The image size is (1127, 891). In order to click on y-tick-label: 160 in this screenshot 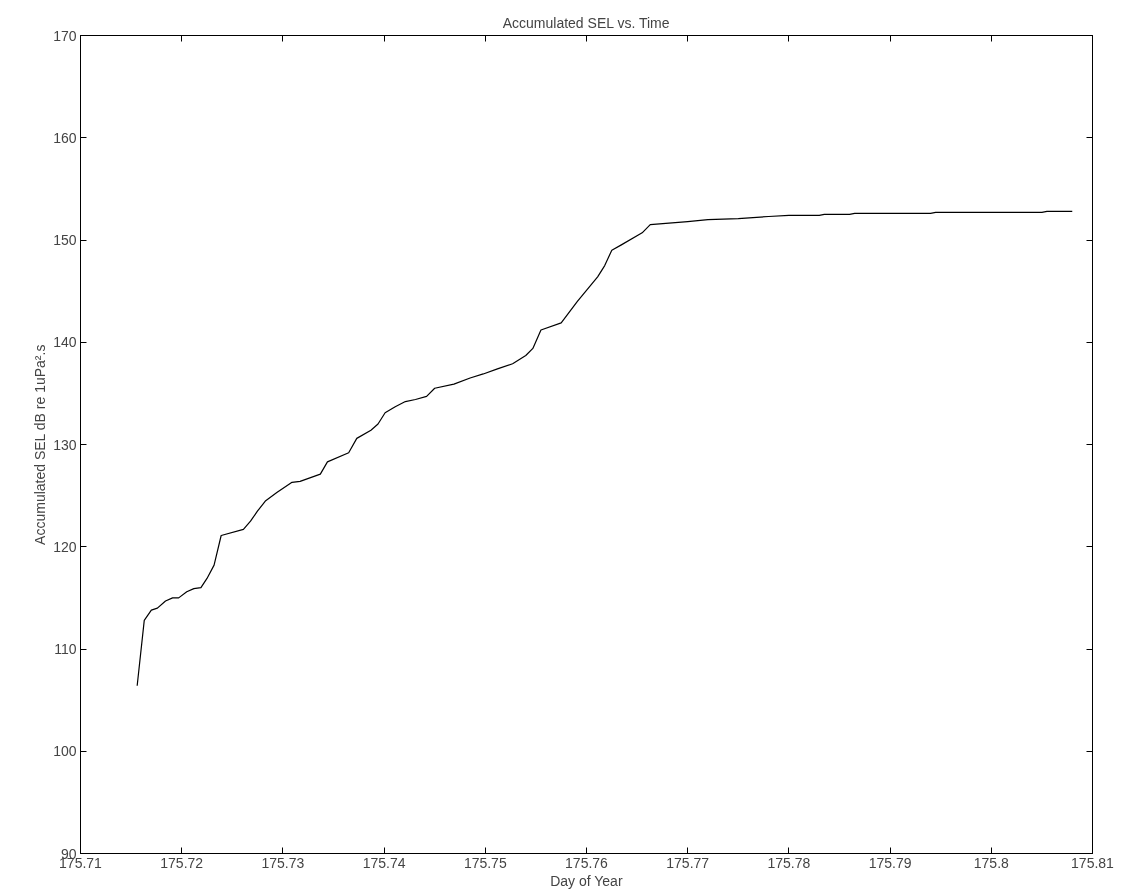, I will do `click(65, 137)`.